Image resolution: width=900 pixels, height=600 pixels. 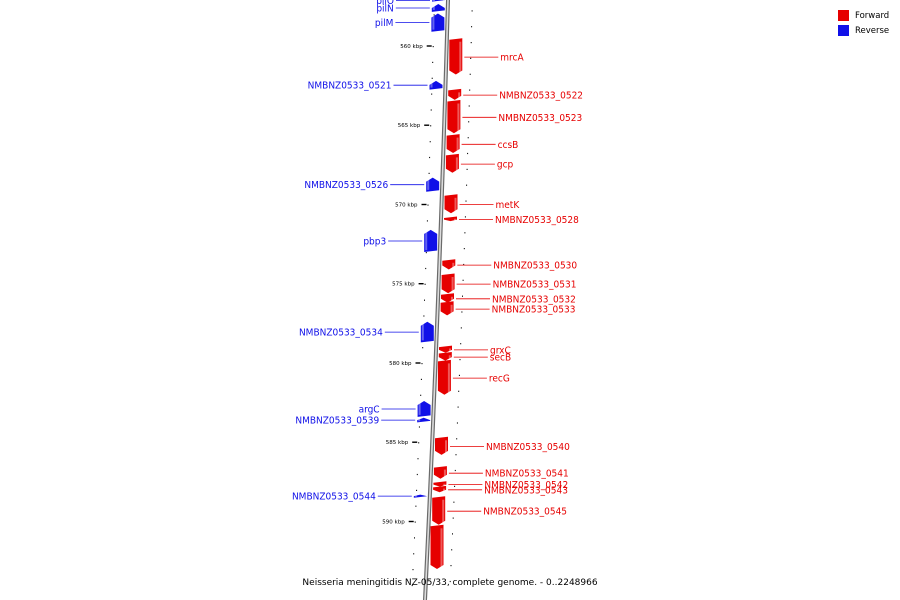 I want to click on reverse-swatch, so click(x=843, y=30).